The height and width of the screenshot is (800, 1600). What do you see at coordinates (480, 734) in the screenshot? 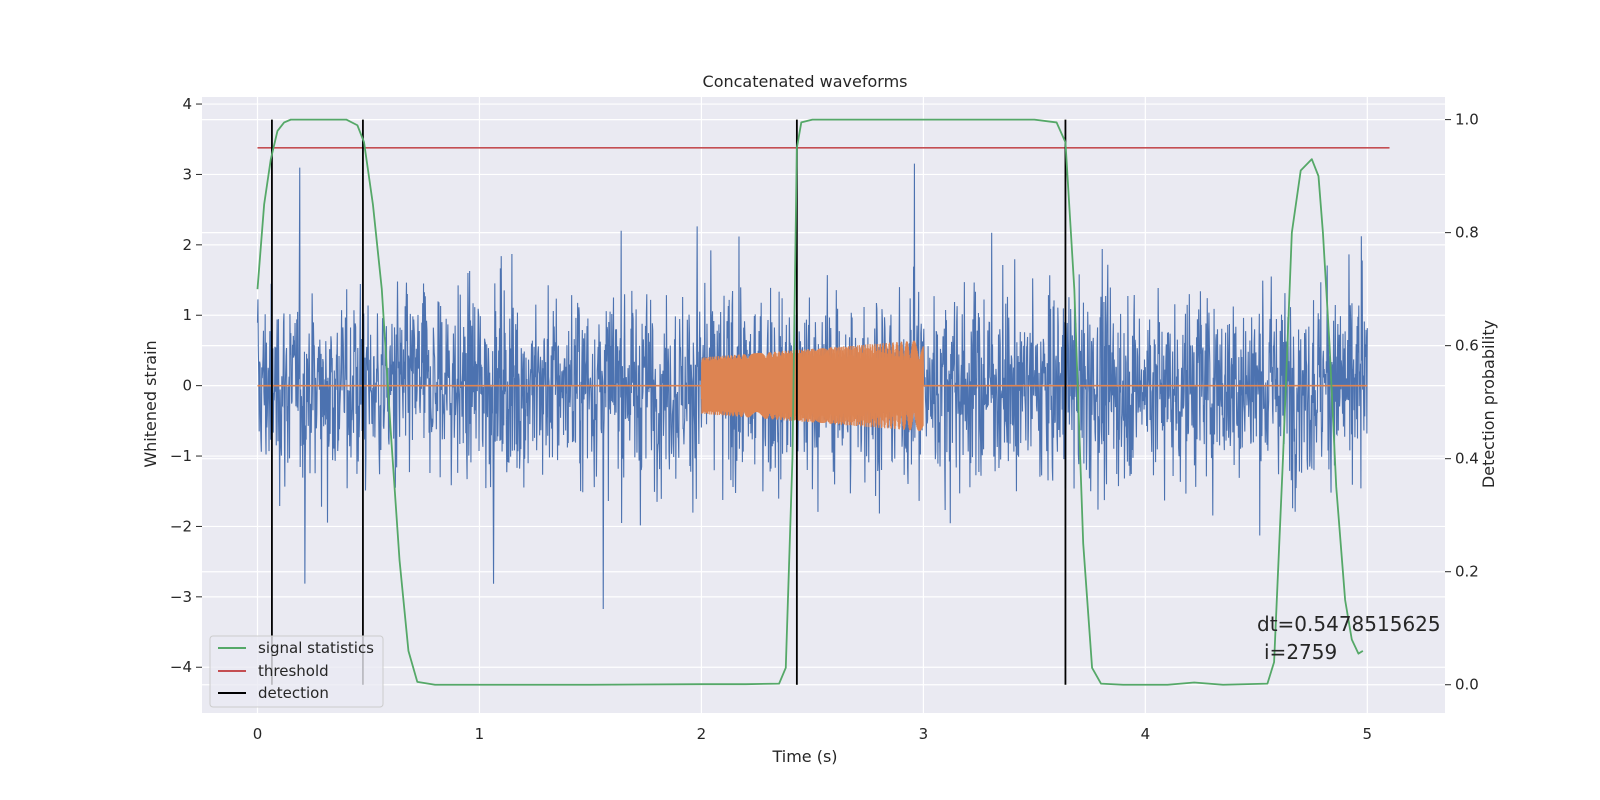
I see `x-tick-label: 1` at bounding box center [480, 734].